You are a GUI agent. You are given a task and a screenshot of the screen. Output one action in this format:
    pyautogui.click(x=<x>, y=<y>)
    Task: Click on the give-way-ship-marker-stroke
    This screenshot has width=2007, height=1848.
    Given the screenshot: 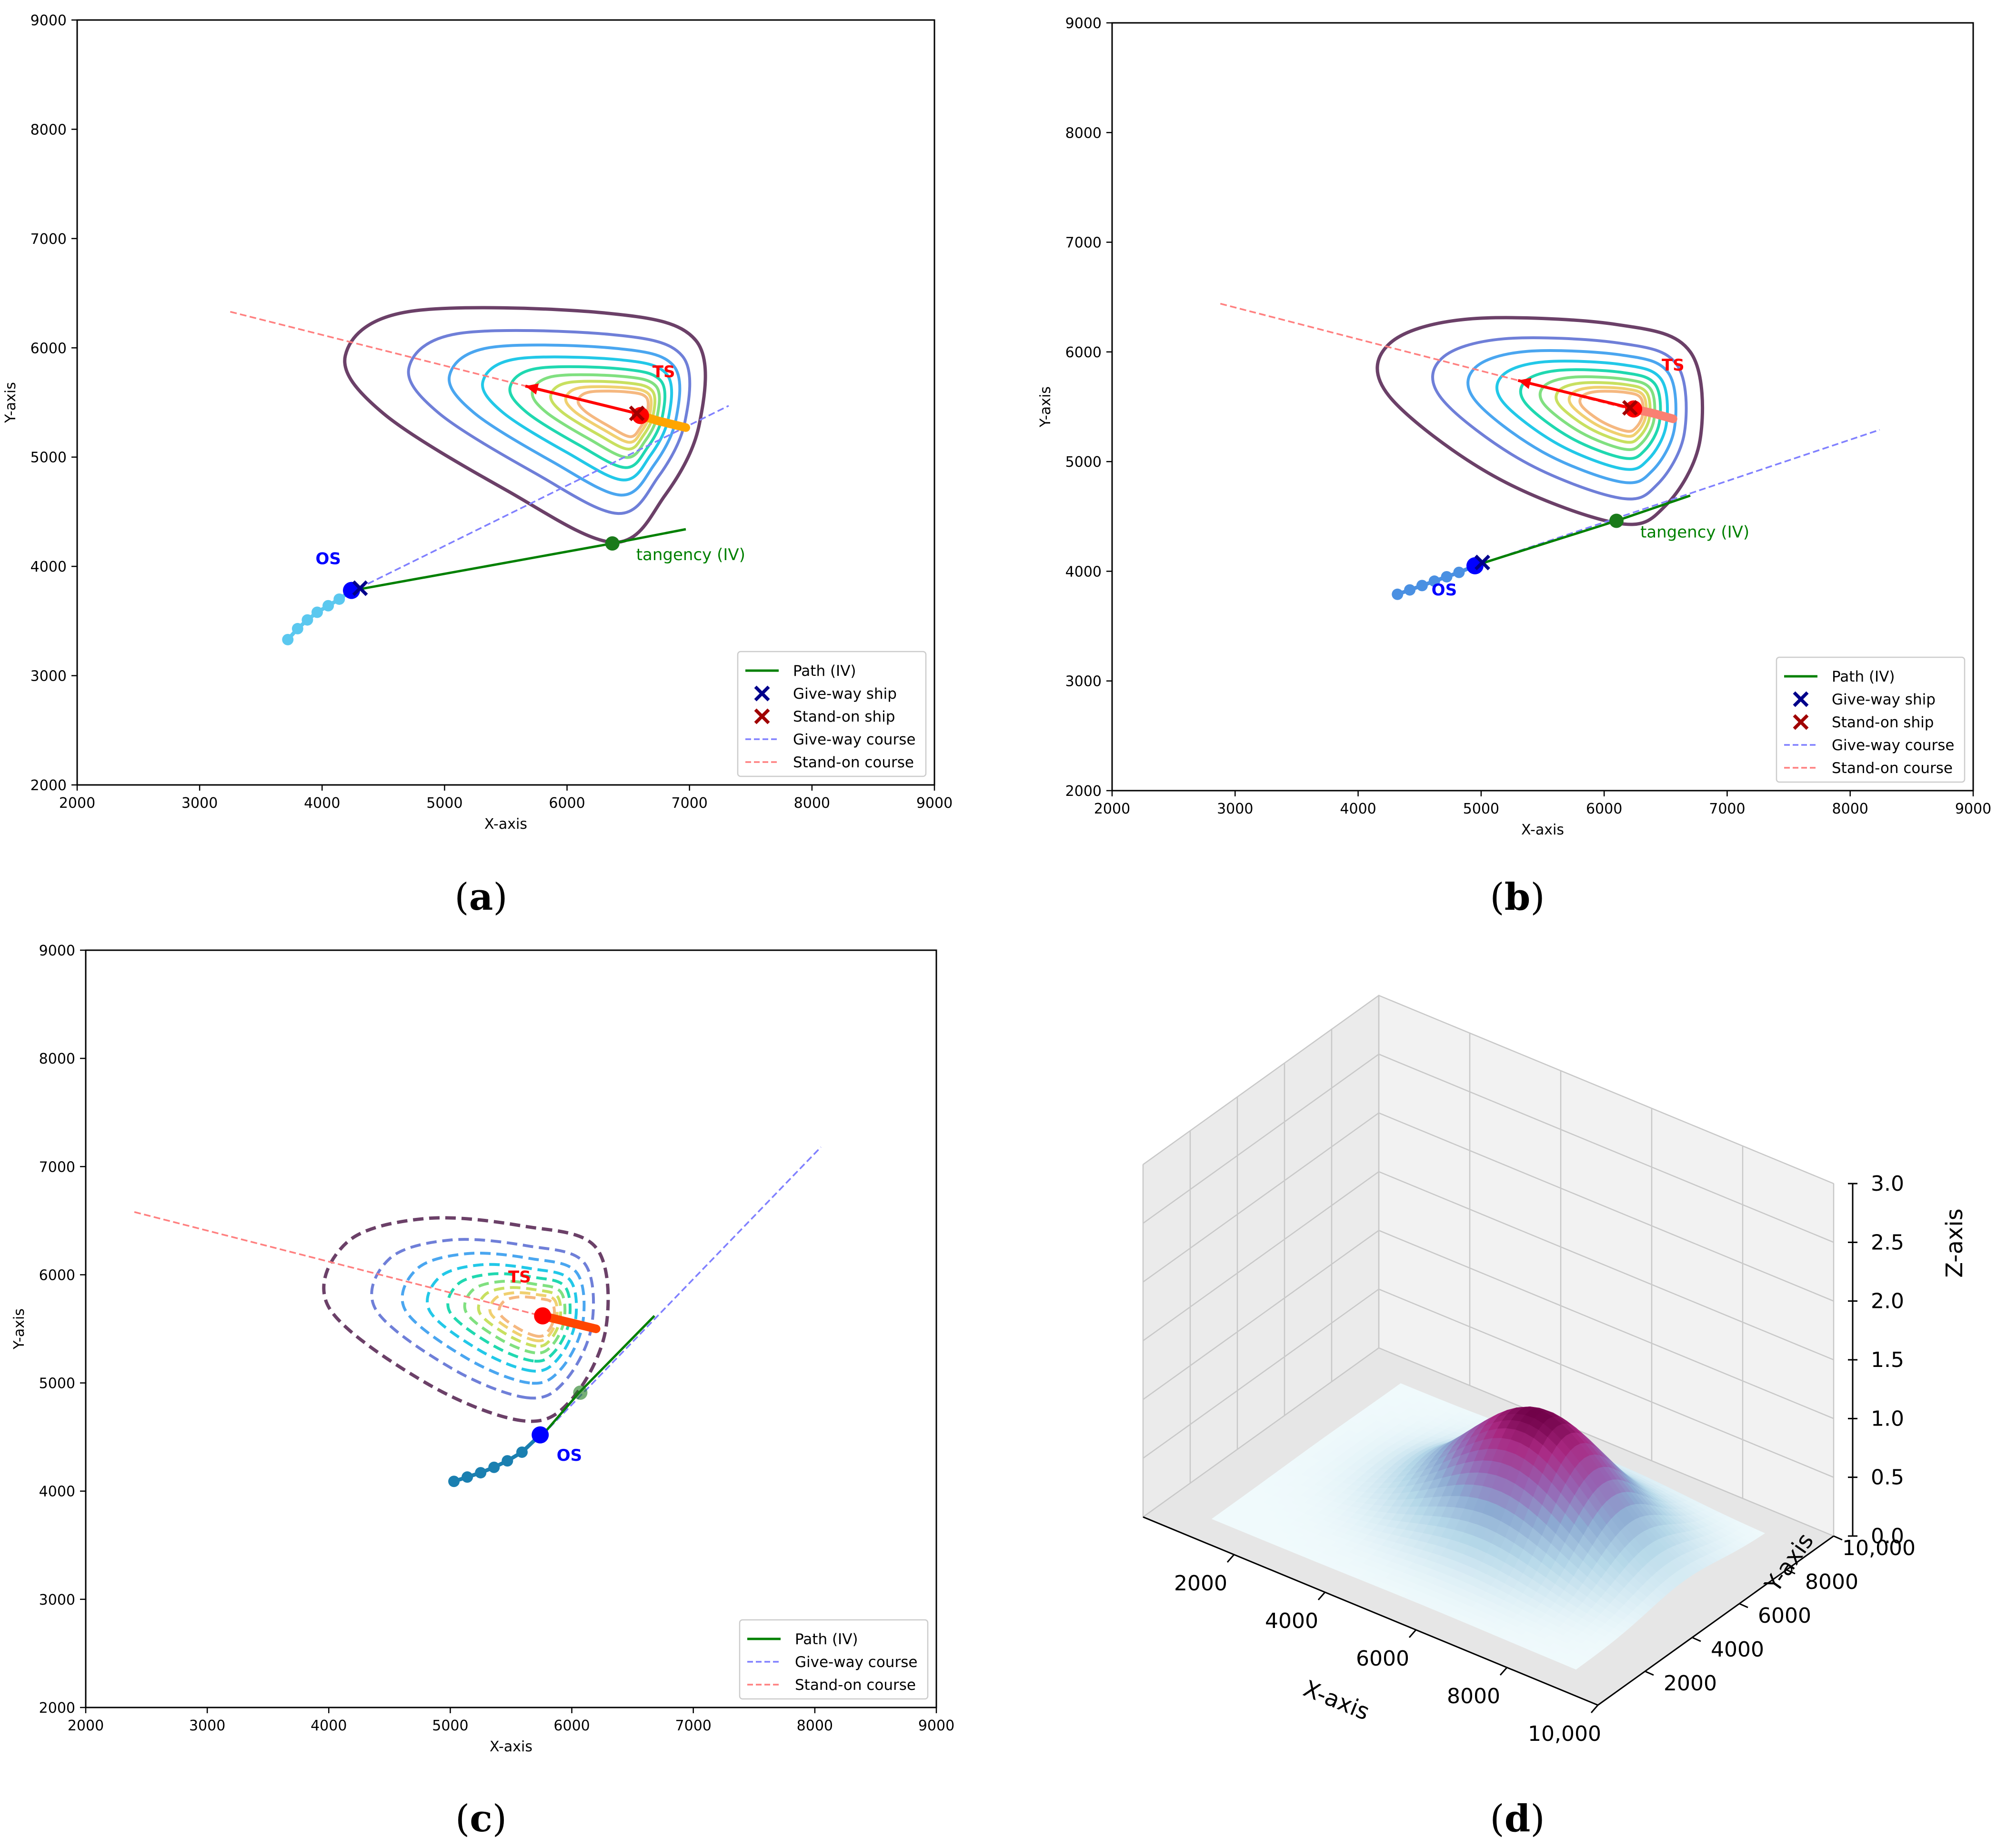 What is the action you would take?
    pyautogui.click(x=1482, y=562)
    